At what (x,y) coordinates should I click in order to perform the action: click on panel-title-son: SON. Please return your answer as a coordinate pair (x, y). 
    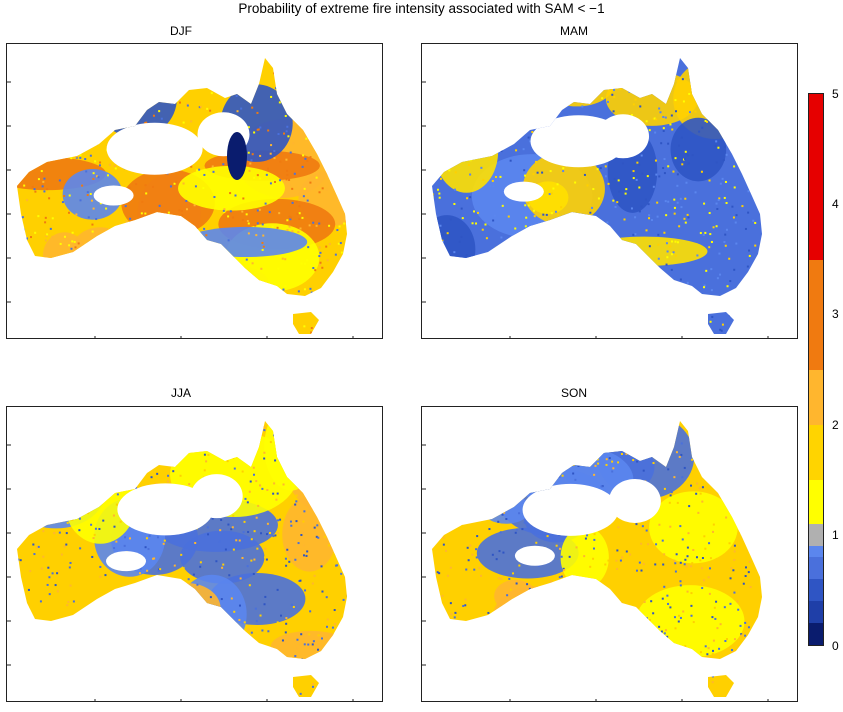
    Looking at the image, I should click on (573, 393).